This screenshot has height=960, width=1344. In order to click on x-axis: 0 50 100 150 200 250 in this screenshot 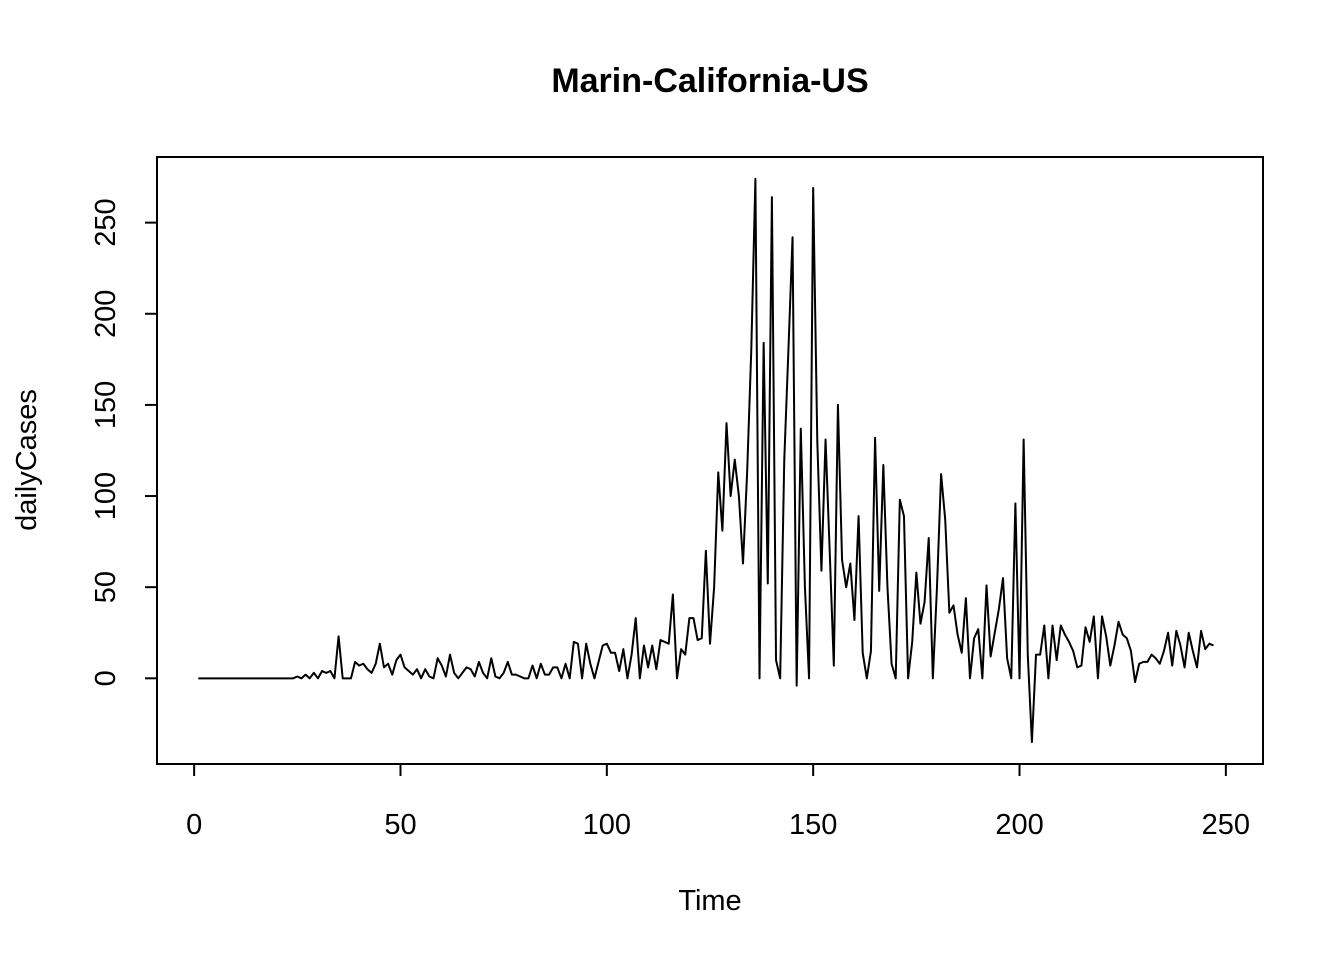, I will do `click(718, 802)`.